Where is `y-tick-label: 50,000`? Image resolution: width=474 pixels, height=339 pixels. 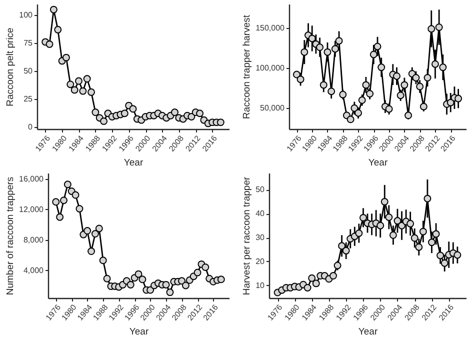
y-tick-label: 50,000 is located at coordinates (273, 108).